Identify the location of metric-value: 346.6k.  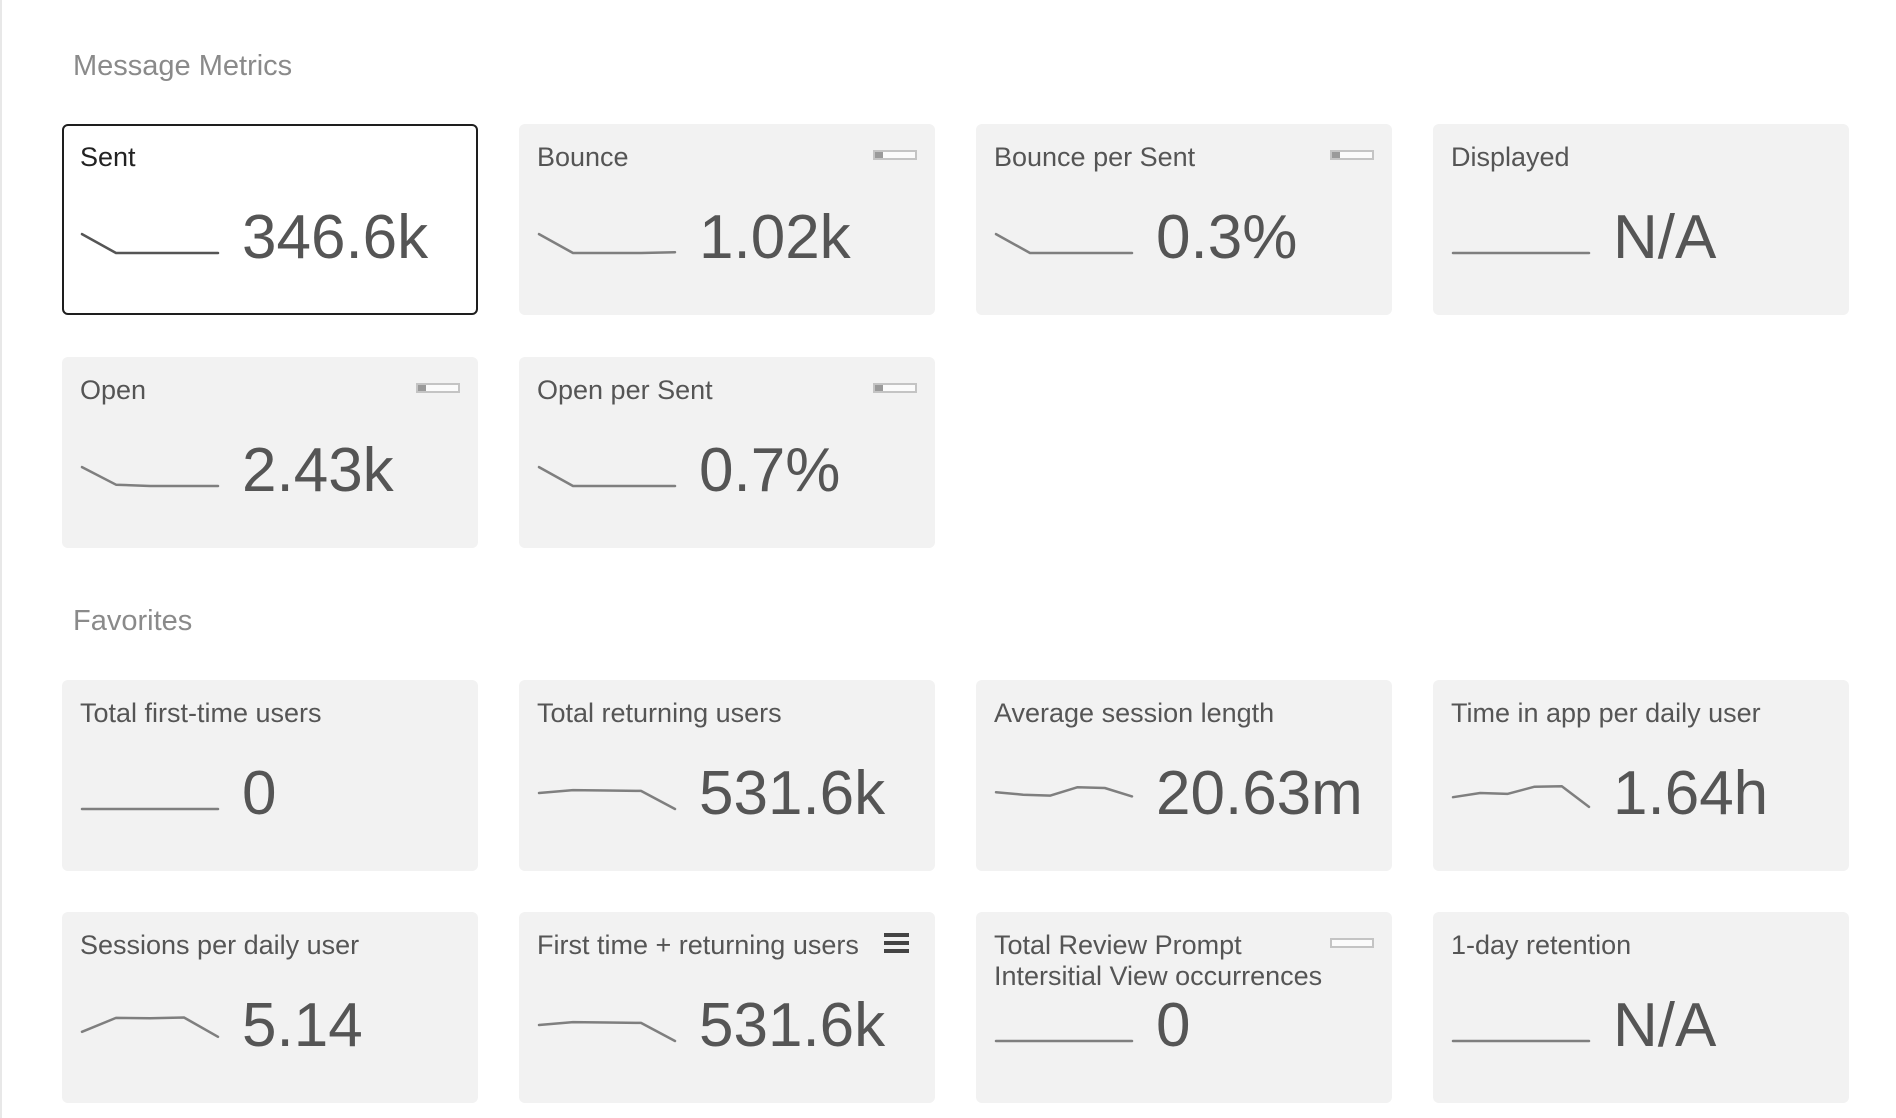
(335, 237).